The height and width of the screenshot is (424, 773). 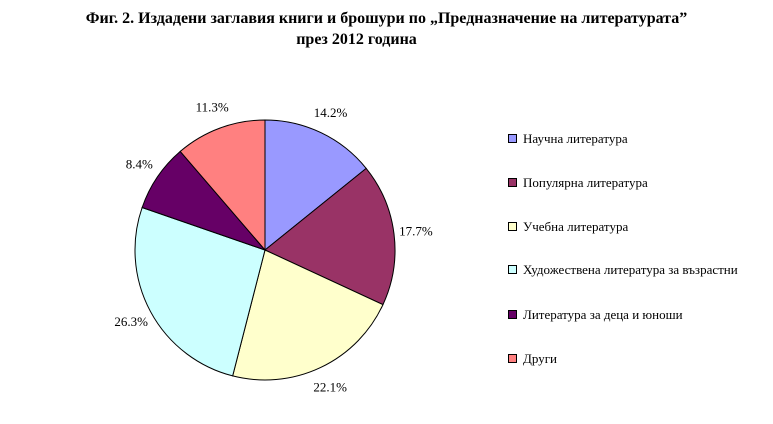 I want to click on slice-percent-label: 8.4%, so click(x=139, y=164).